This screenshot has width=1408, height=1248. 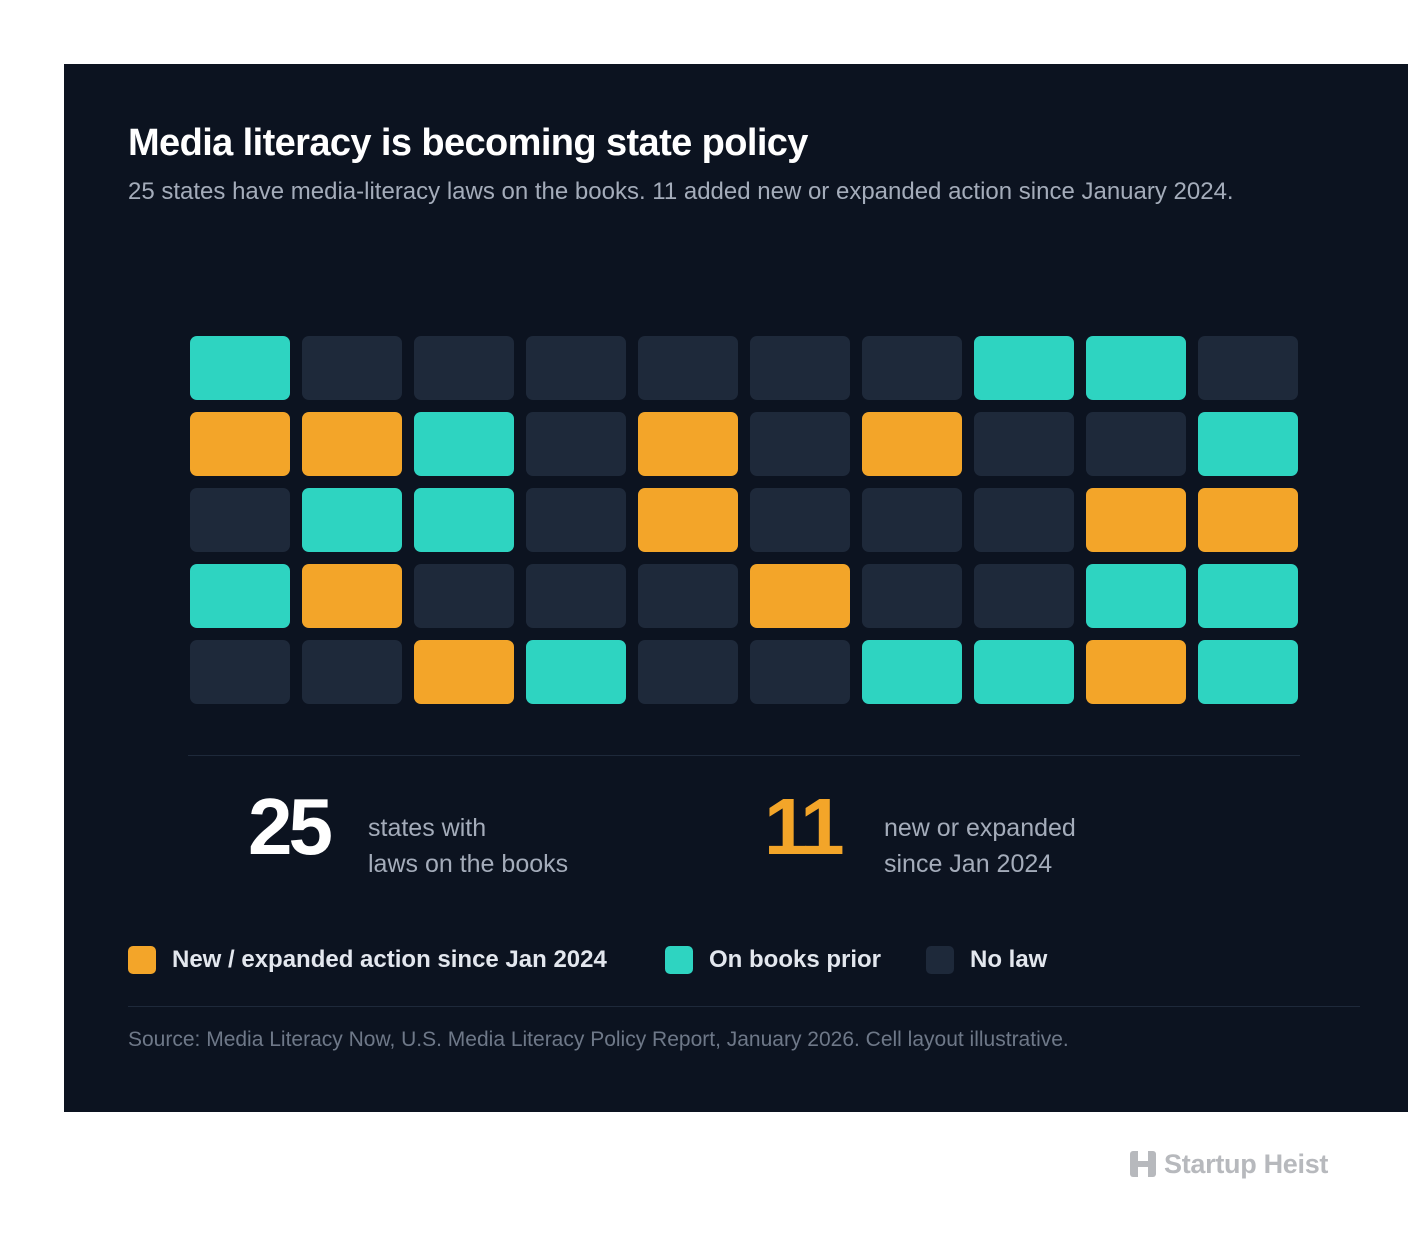 I want to click on legend-item-none: No law, so click(x=986, y=960).